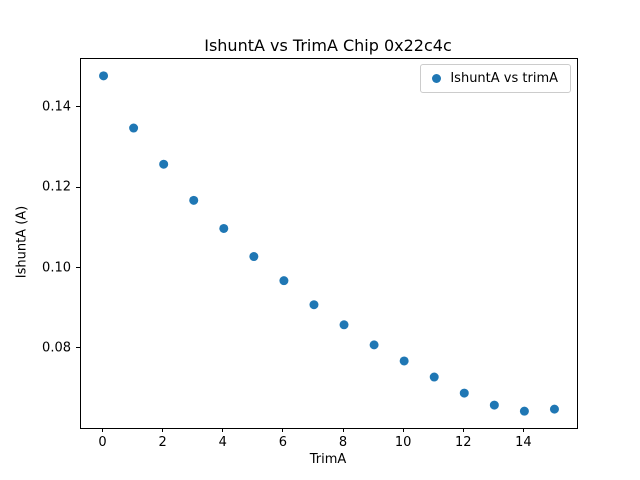  I want to click on y-tick-label: 0.12, so click(56, 187).